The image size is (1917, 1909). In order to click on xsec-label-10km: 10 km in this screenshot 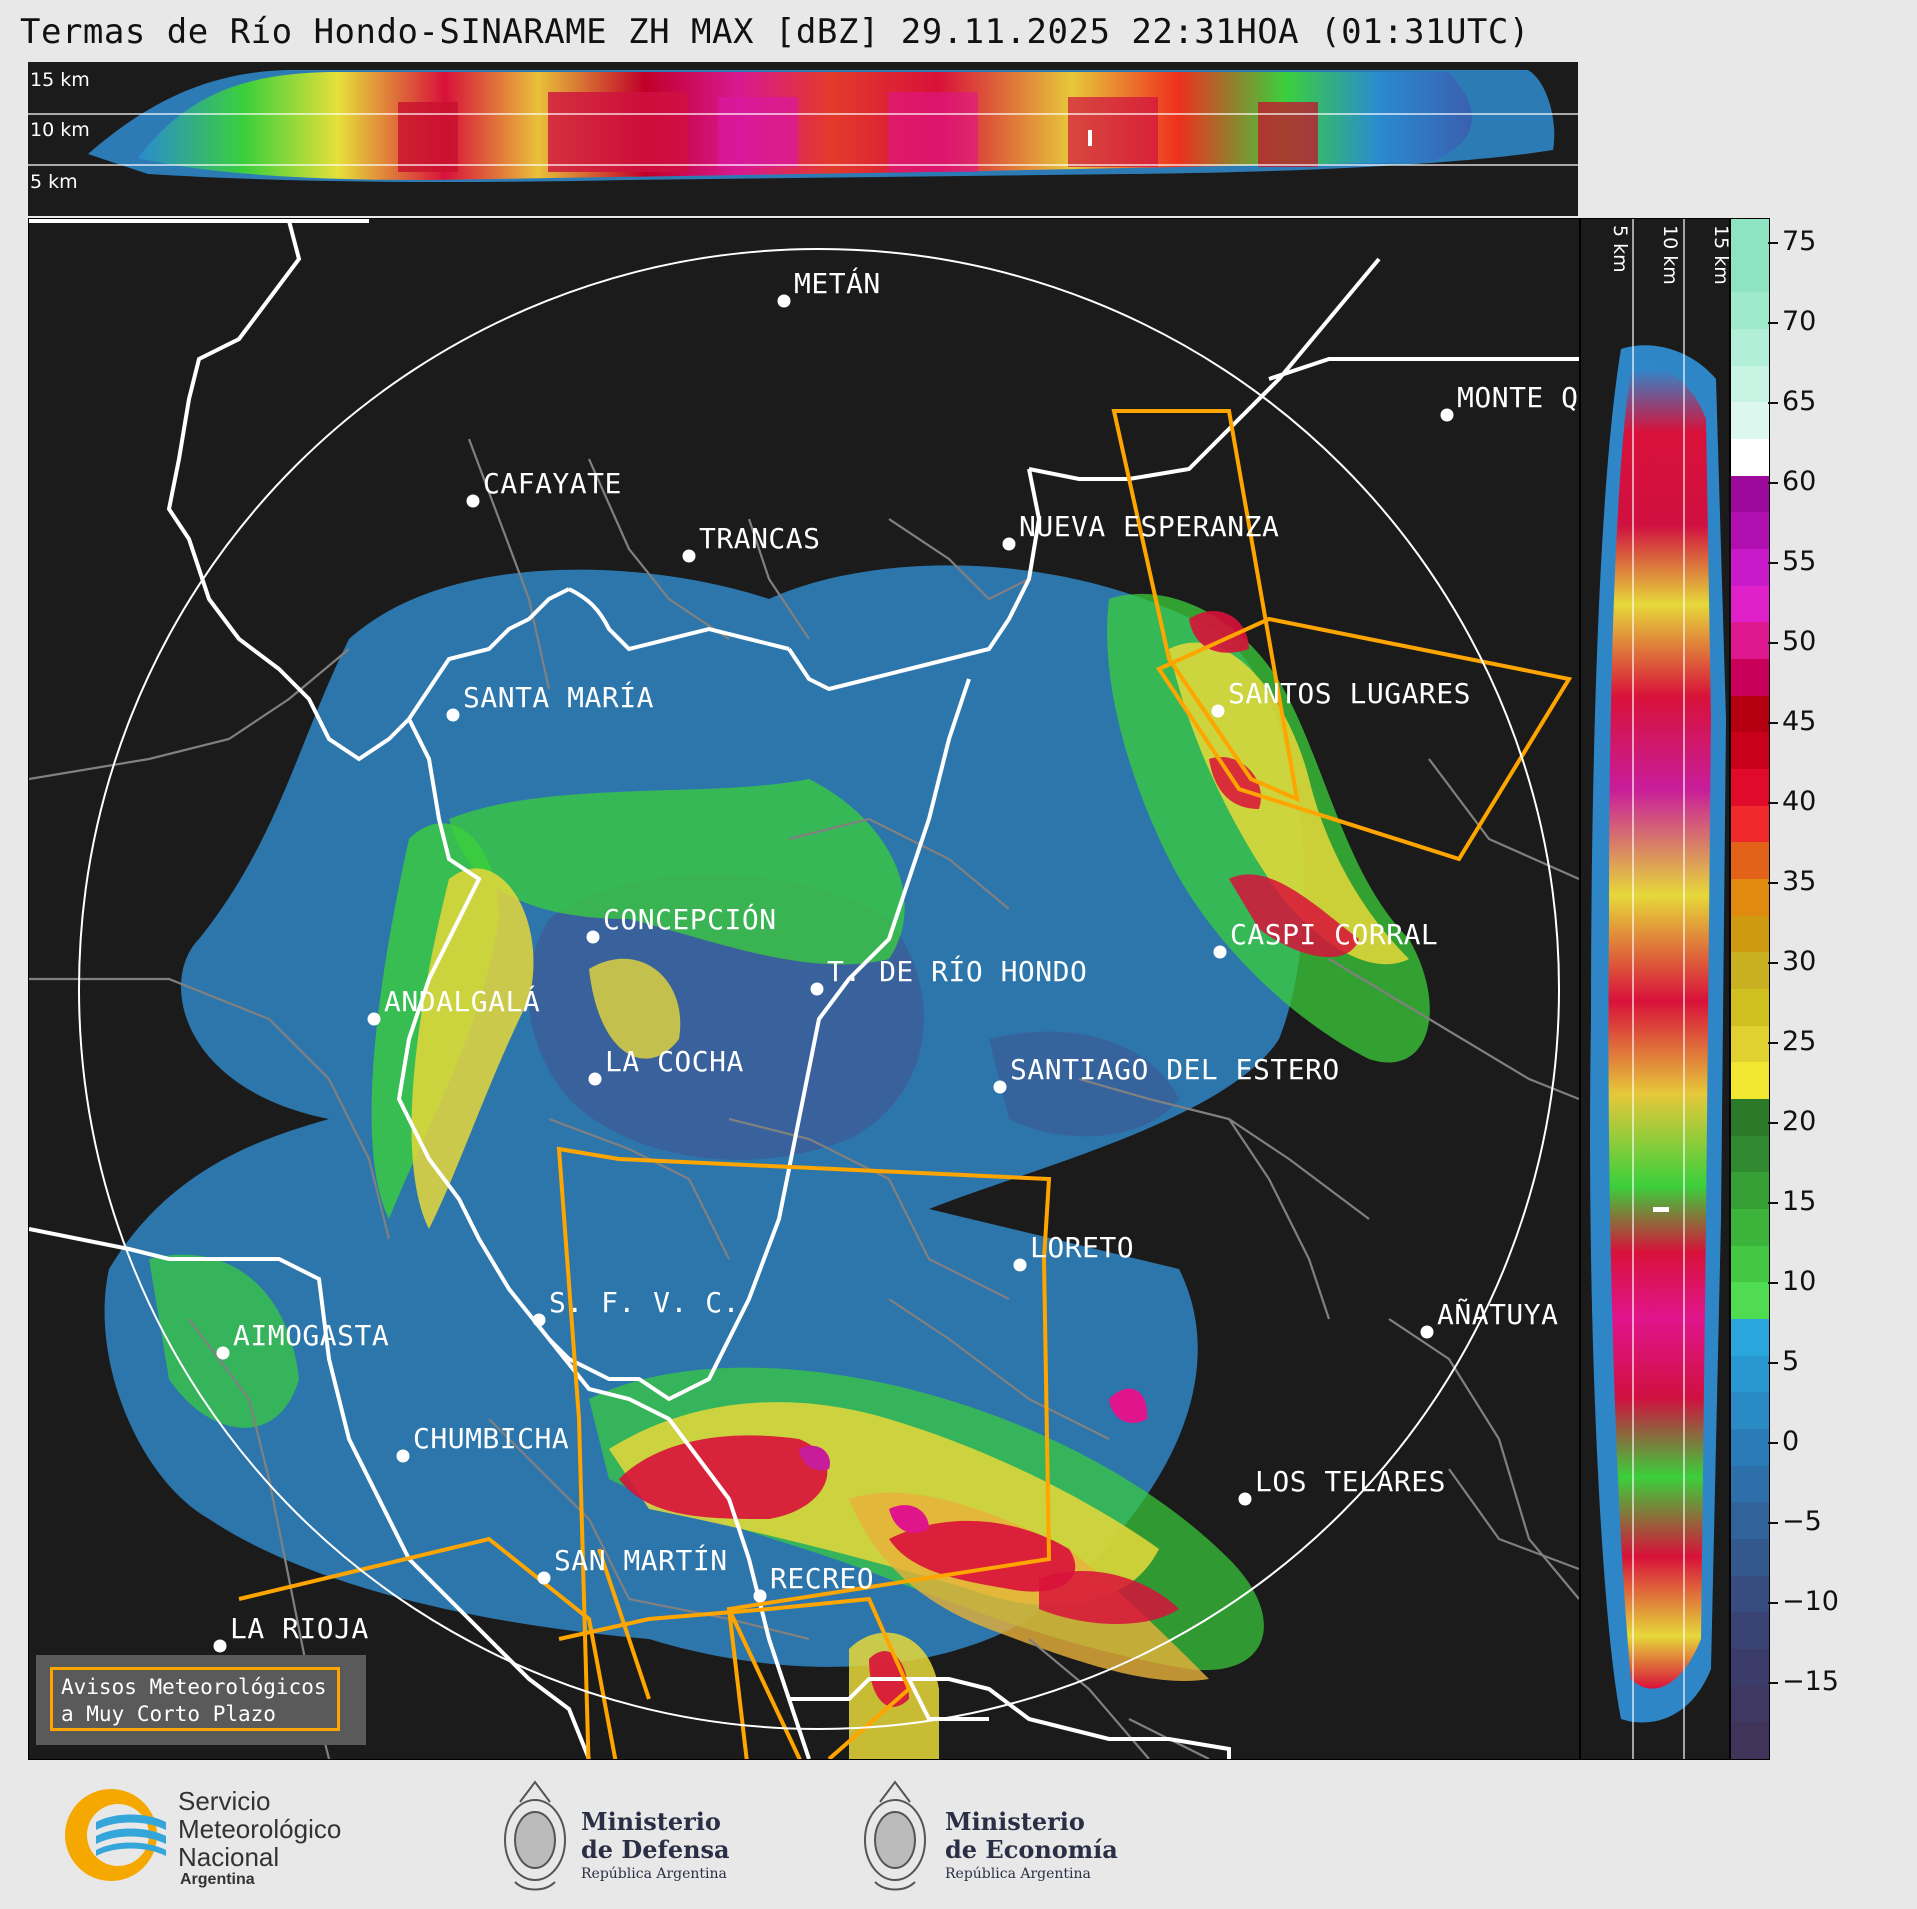, I will do `click(60, 130)`.